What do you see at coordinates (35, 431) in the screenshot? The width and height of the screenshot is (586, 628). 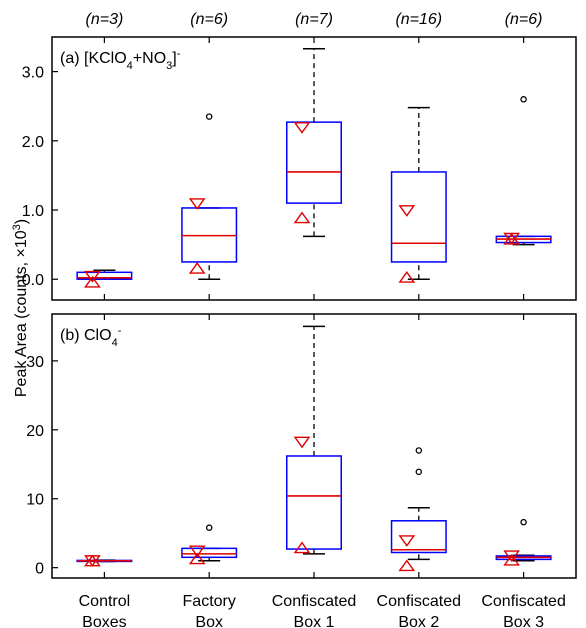 I see `y-tick-label: 20` at bounding box center [35, 431].